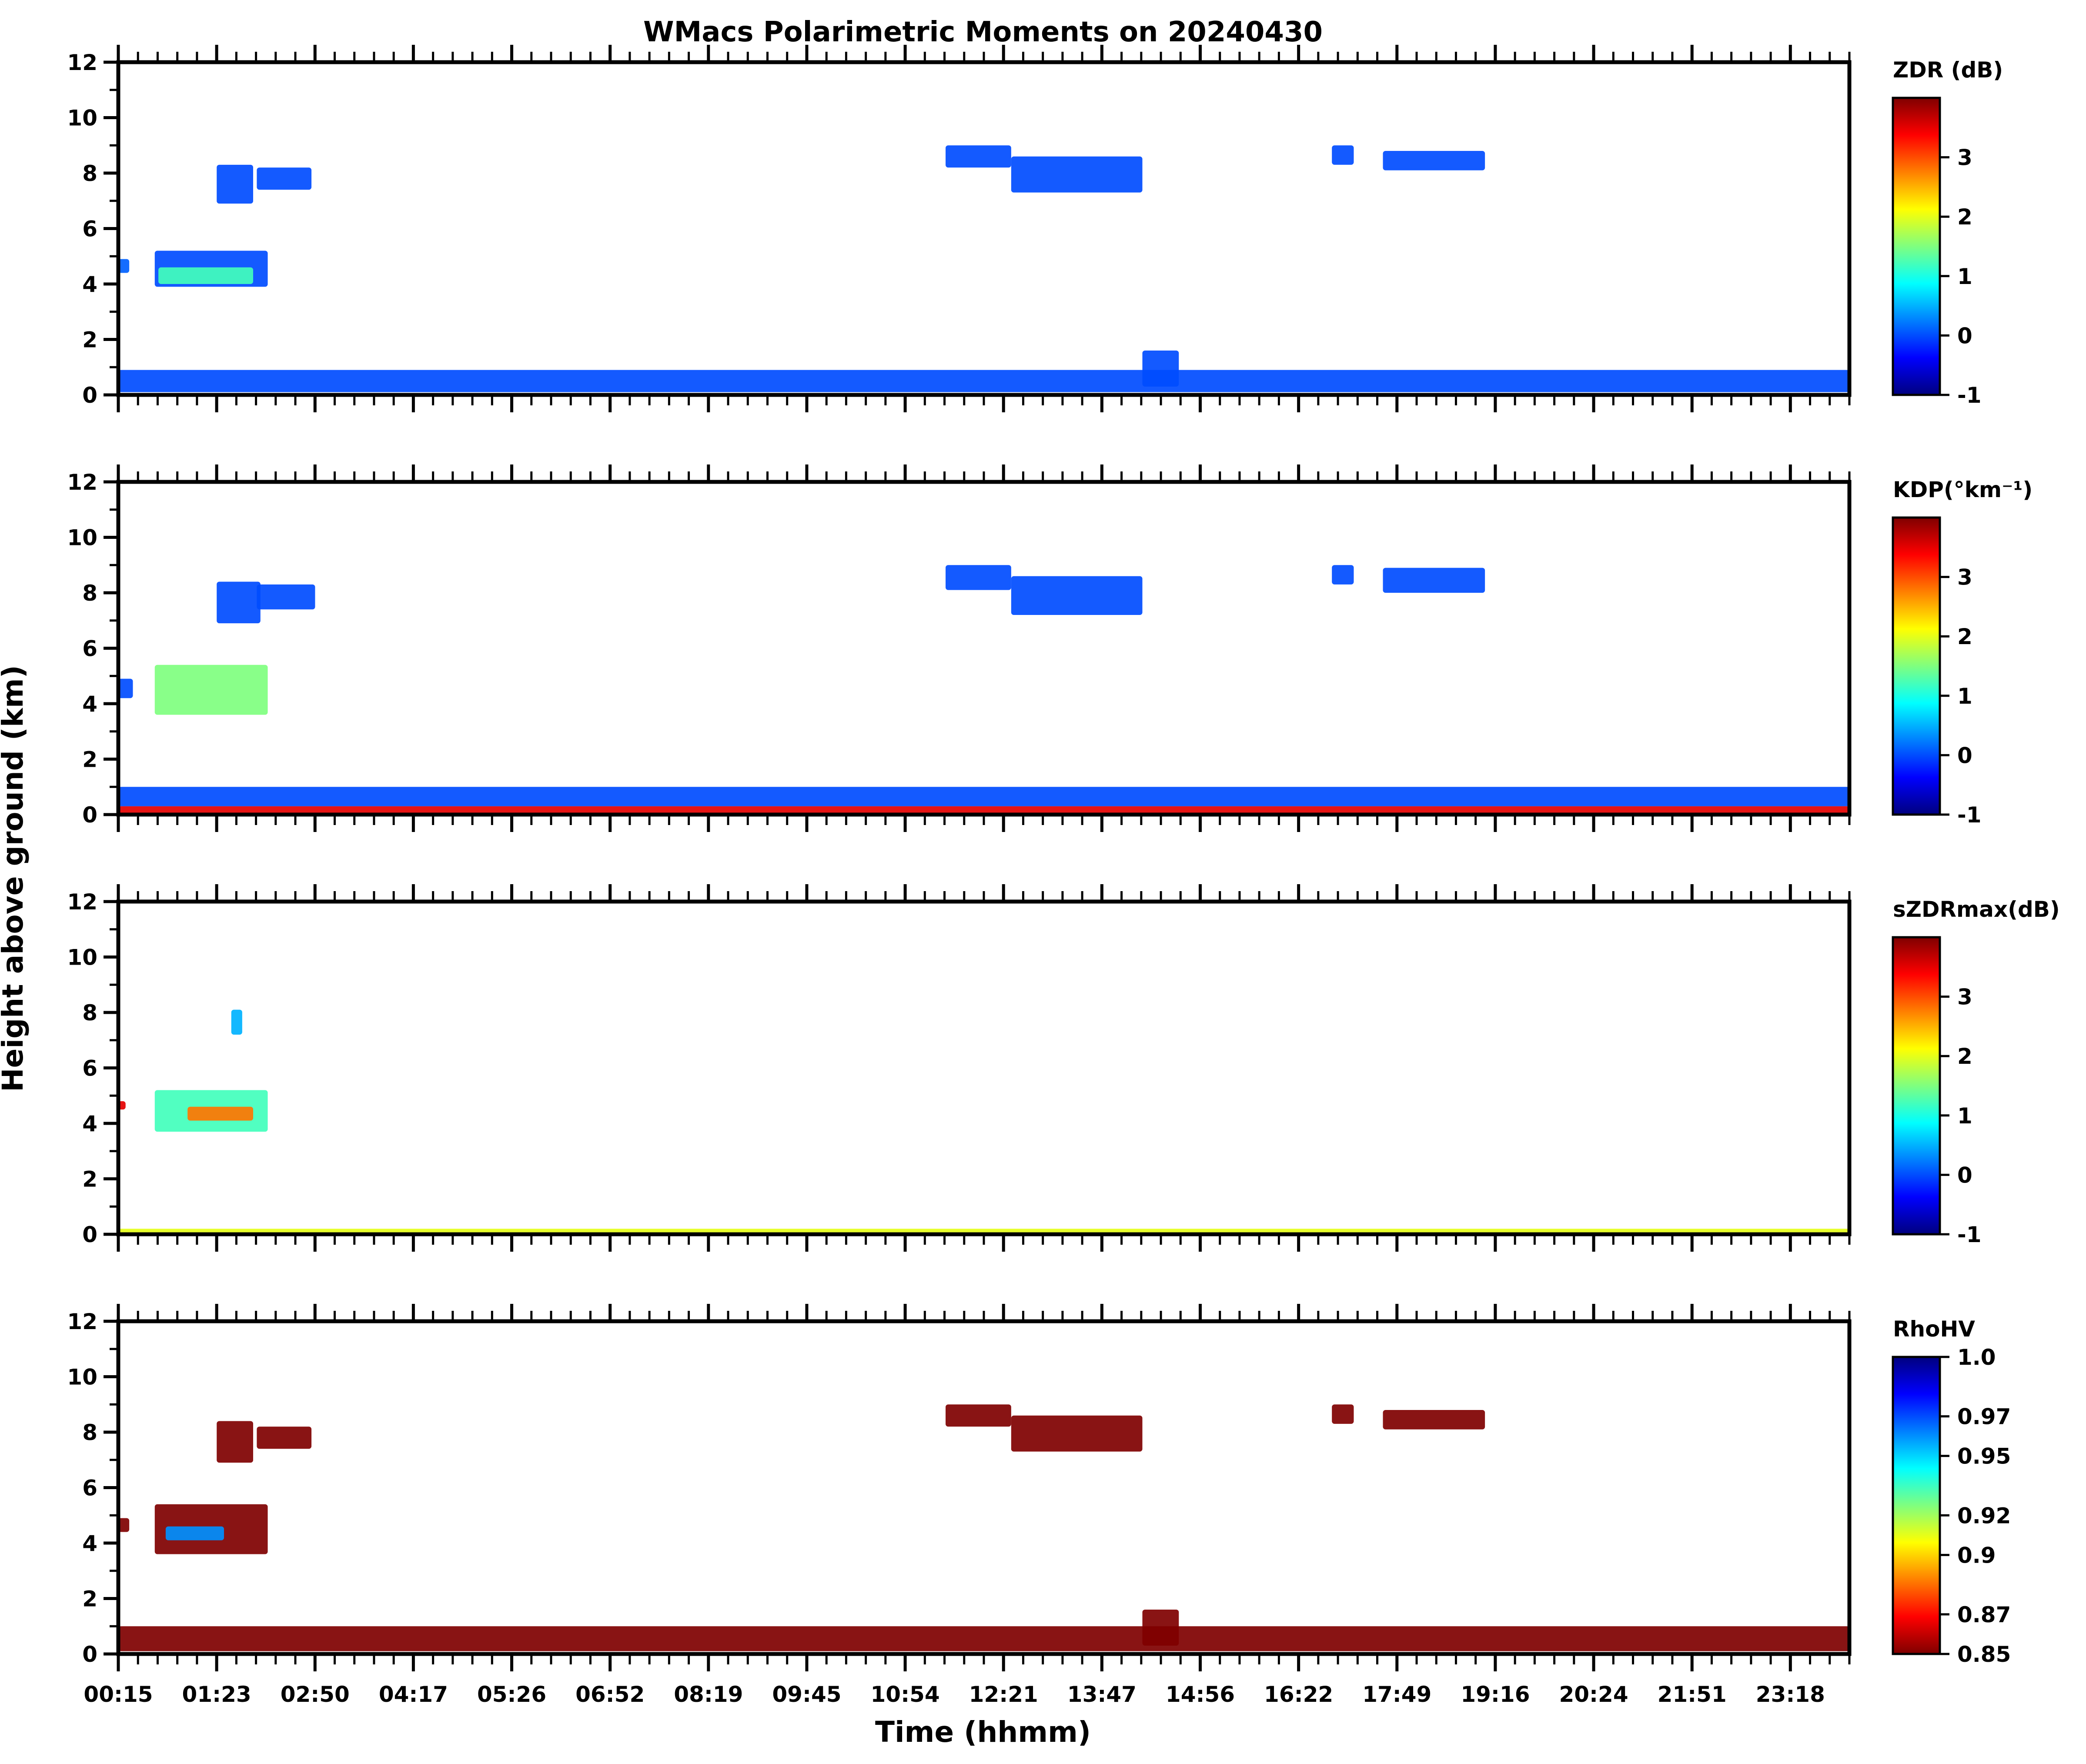 The image size is (2086, 1764). What do you see at coordinates (1963, 652) in the screenshot?
I see `colorbar-kdp: KDP(°km⁻¹) -1 0 1 2 3` at bounding box center [1963, 652].